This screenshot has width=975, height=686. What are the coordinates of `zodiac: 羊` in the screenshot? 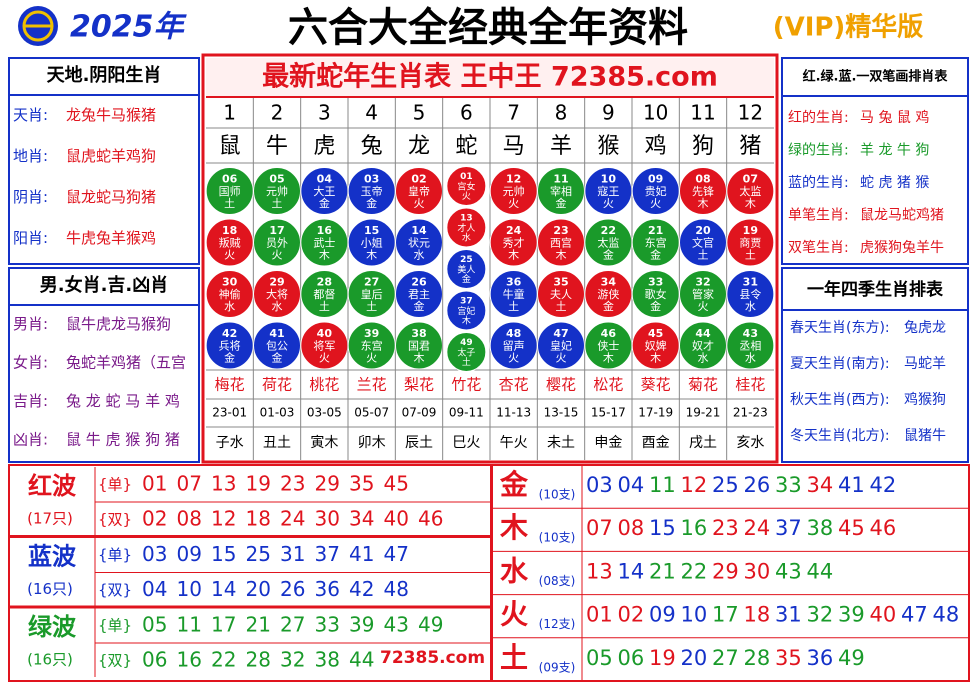 It's located at (561, 146).